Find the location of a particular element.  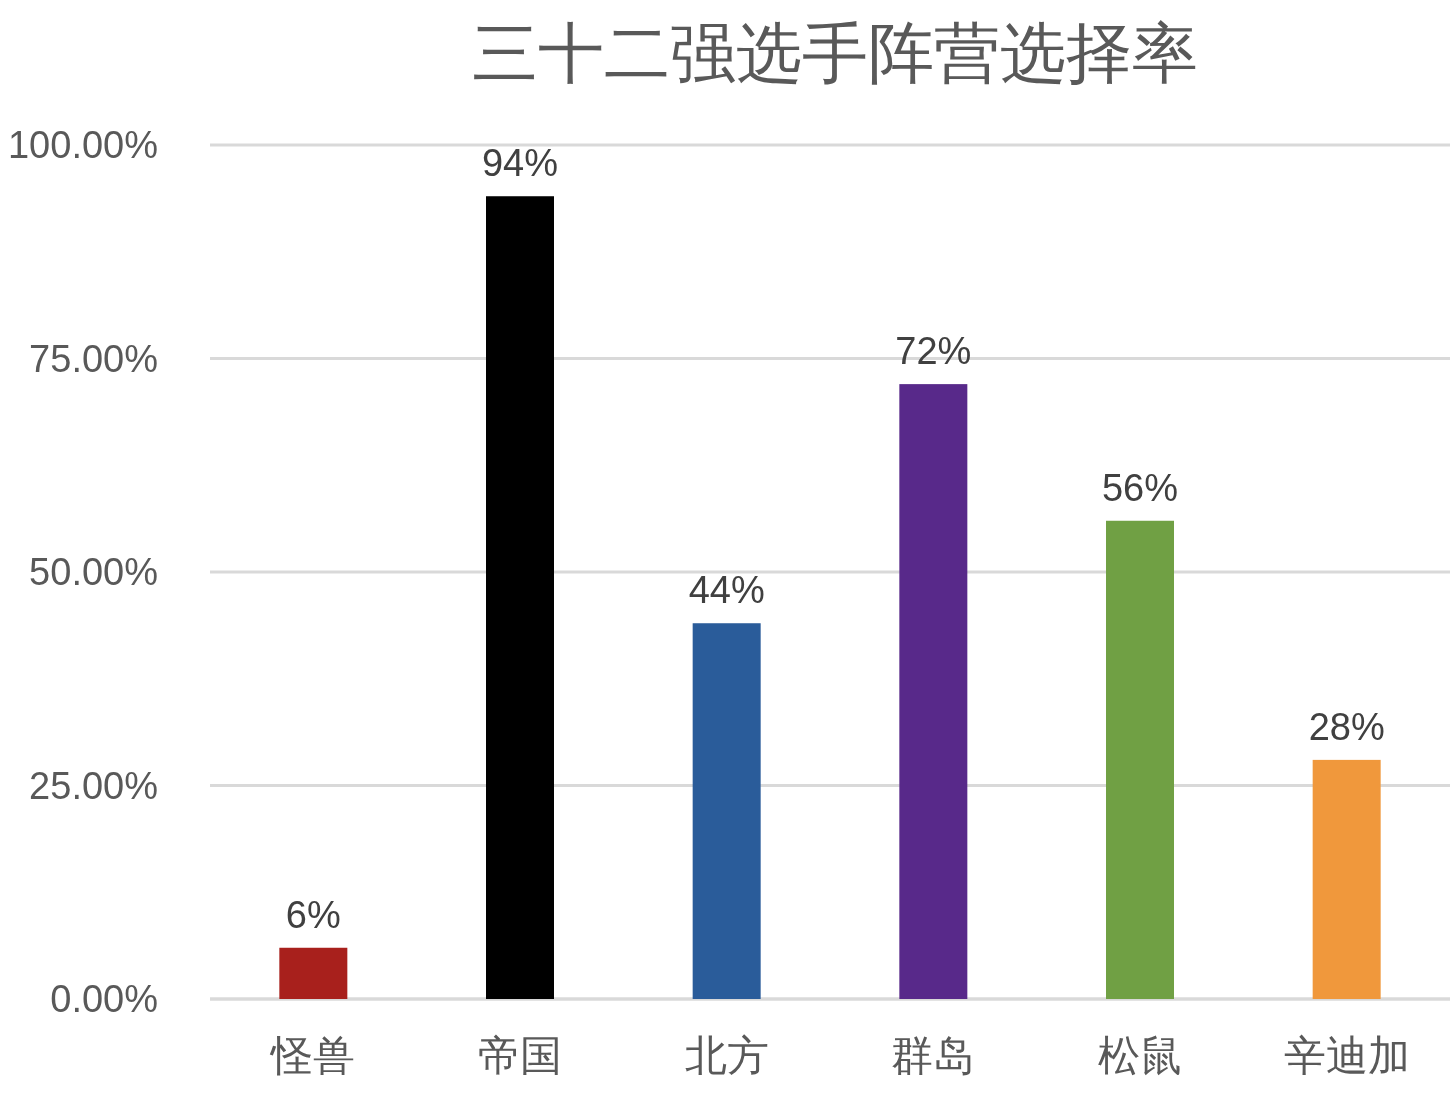

data-label: 6% is located at coordinates (313, 914).